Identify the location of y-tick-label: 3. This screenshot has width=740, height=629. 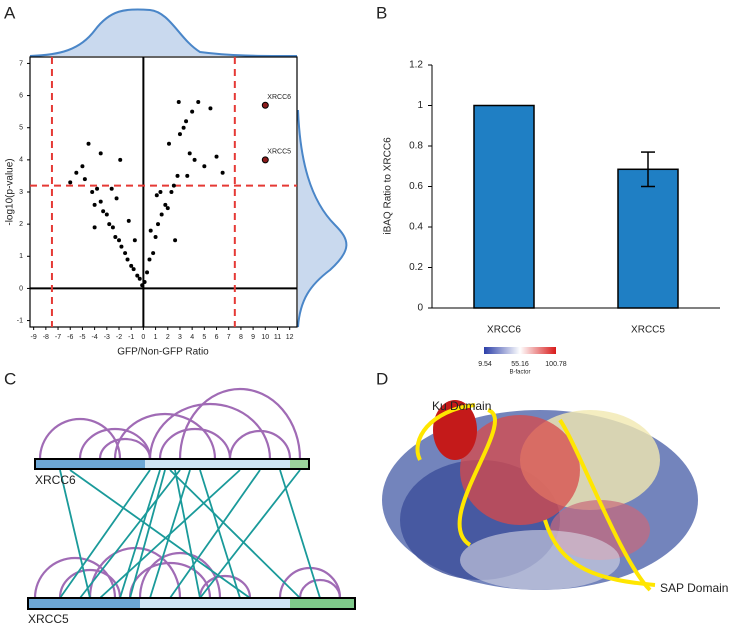
(21, 192).